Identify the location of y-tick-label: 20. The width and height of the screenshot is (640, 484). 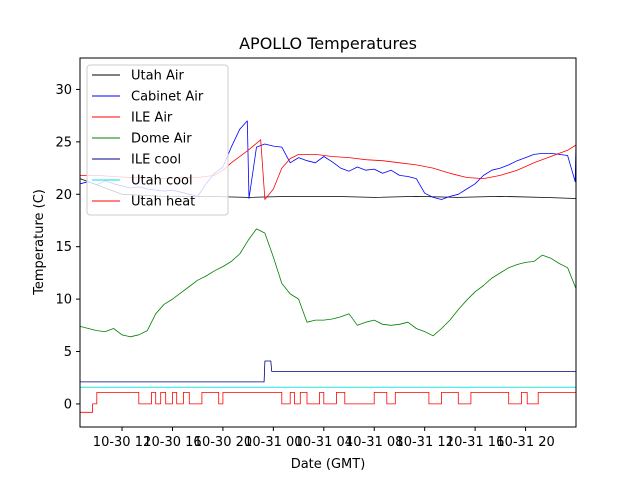
(63, 195).